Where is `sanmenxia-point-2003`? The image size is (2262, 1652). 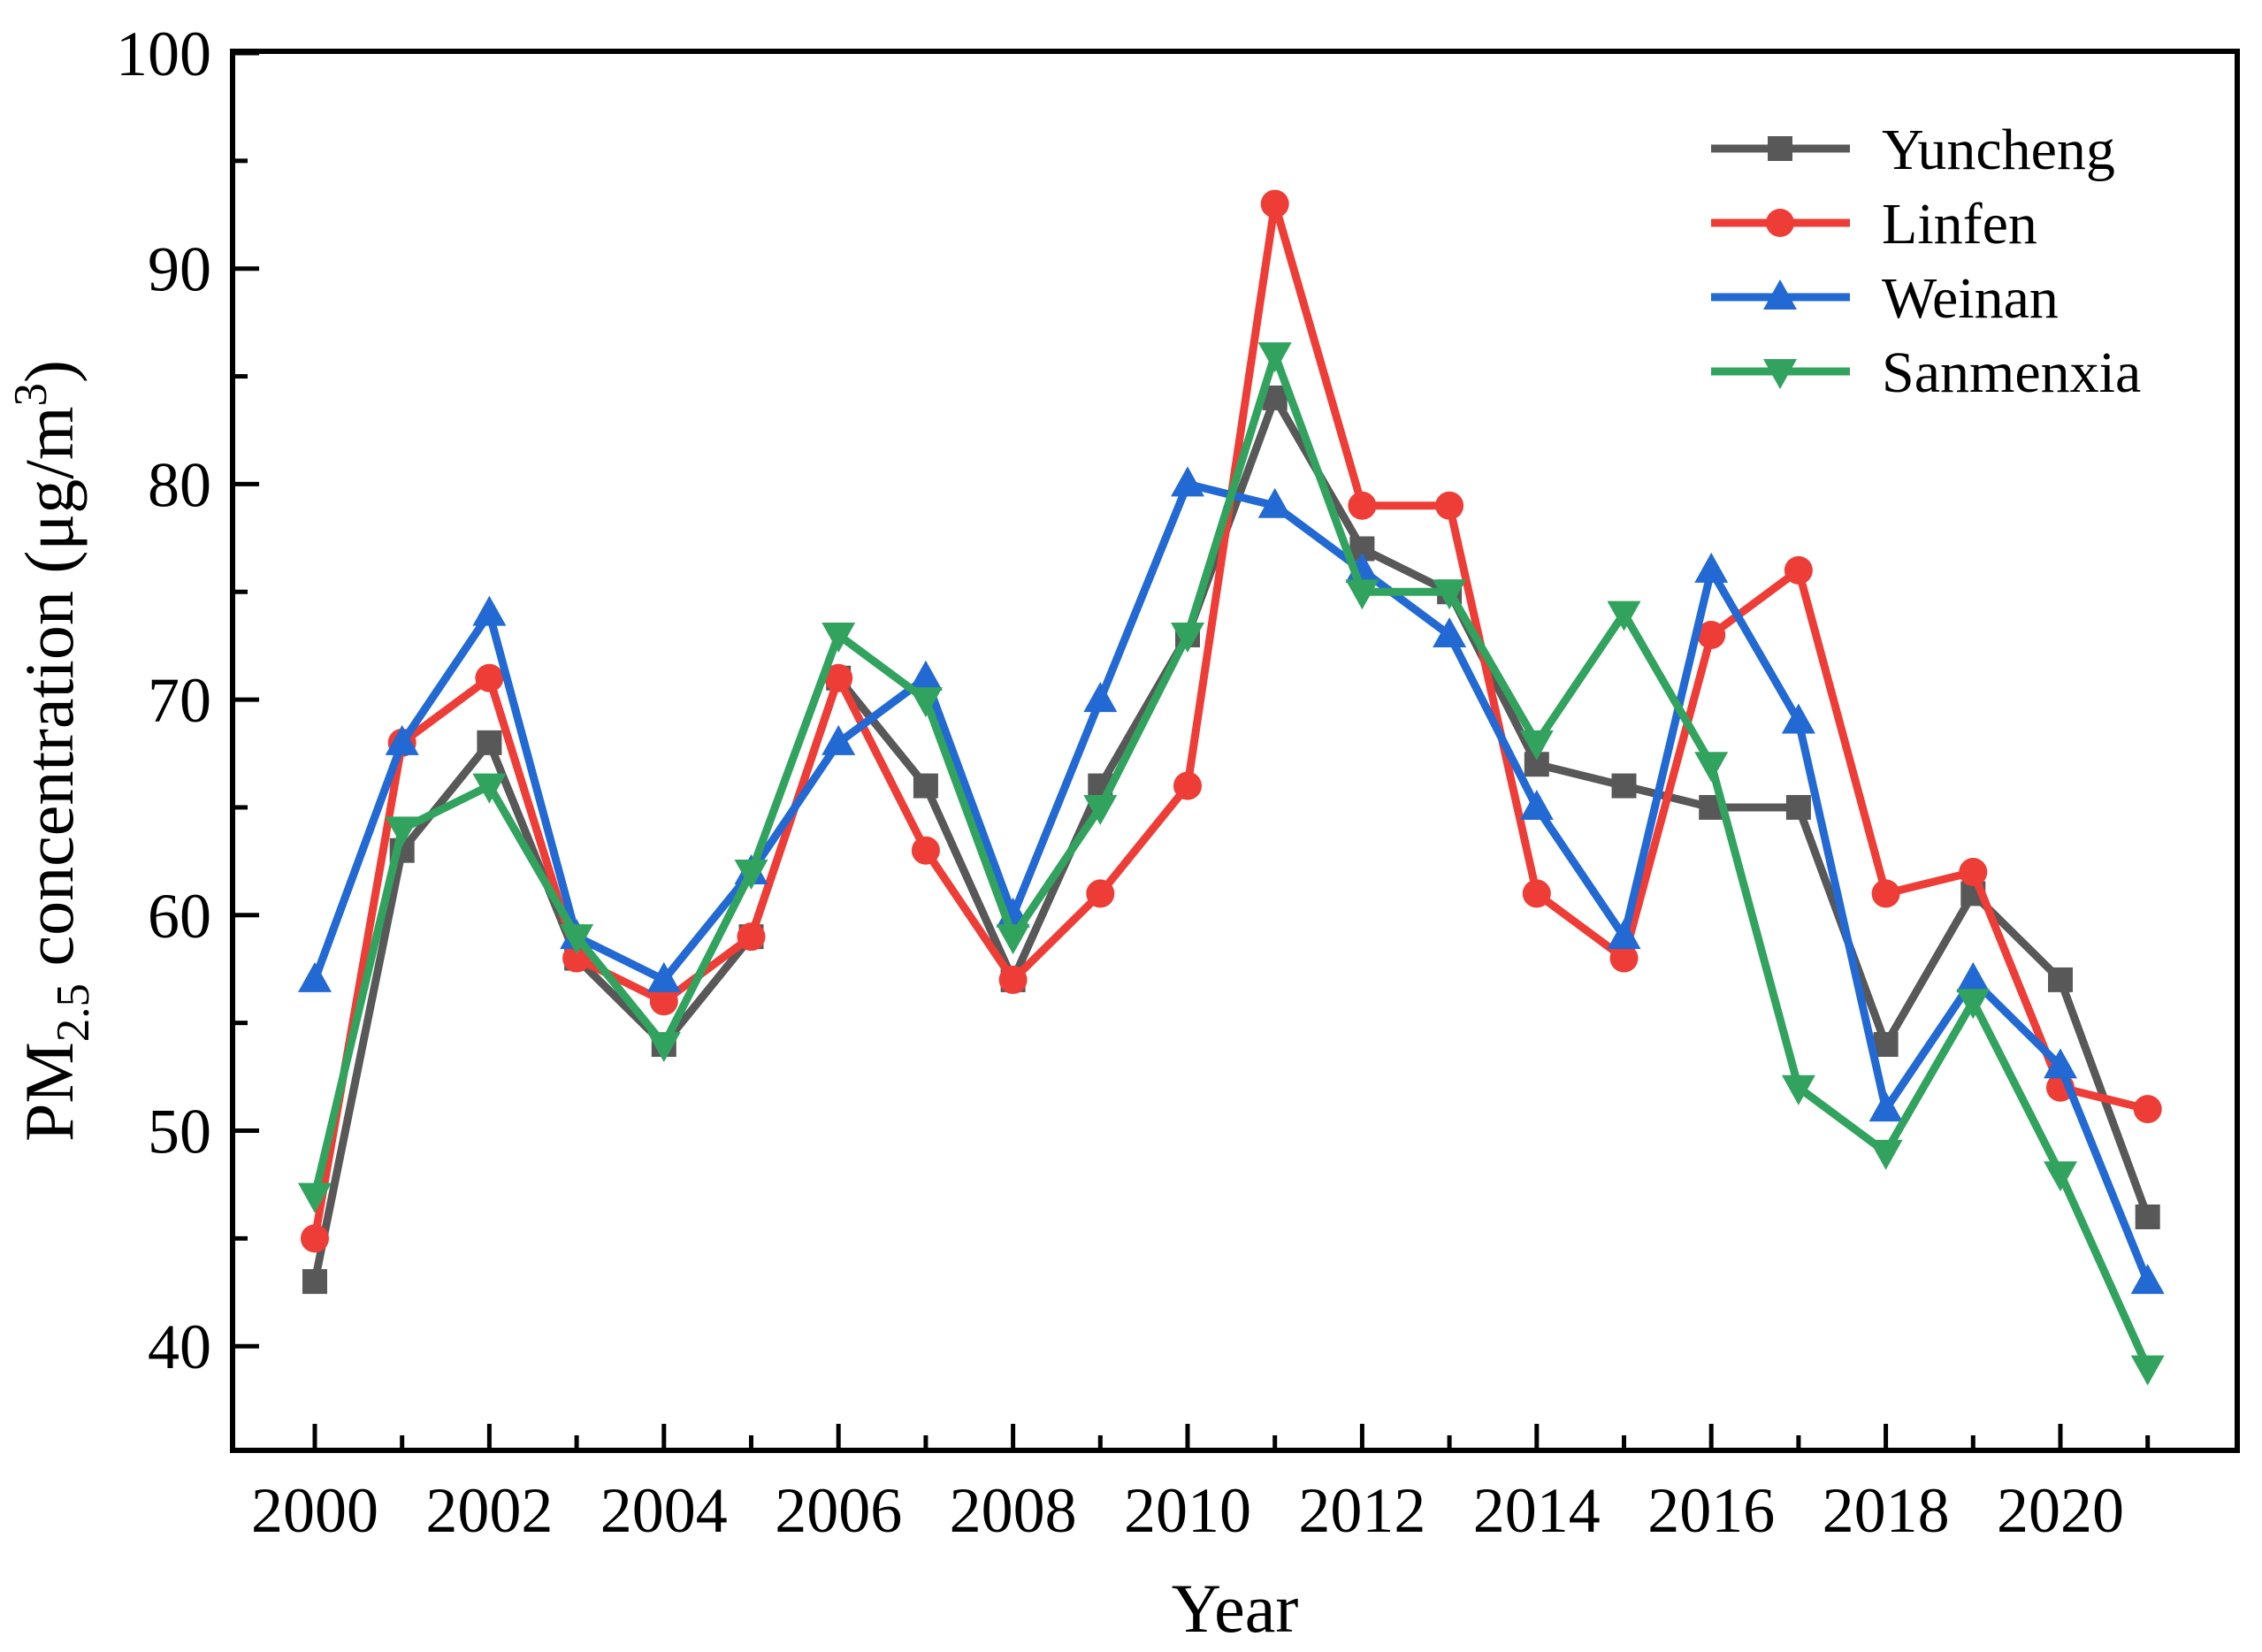 sanmenxia-point-2003 is located at coordinates (577, 940).